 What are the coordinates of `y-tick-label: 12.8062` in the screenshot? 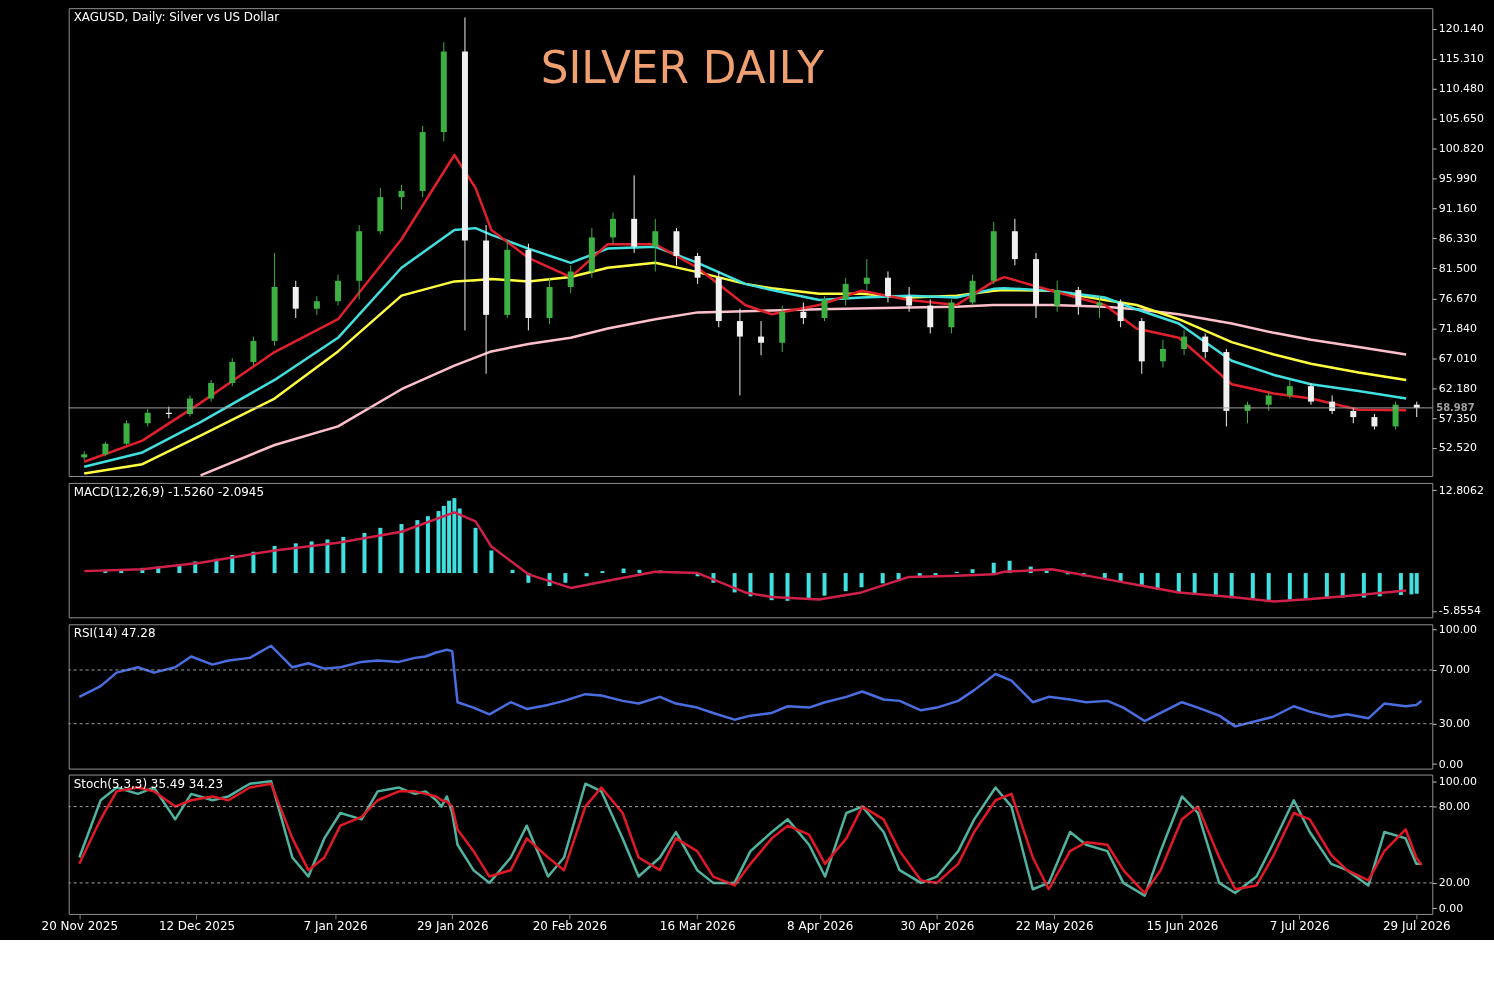 It's located at (1461, 490).